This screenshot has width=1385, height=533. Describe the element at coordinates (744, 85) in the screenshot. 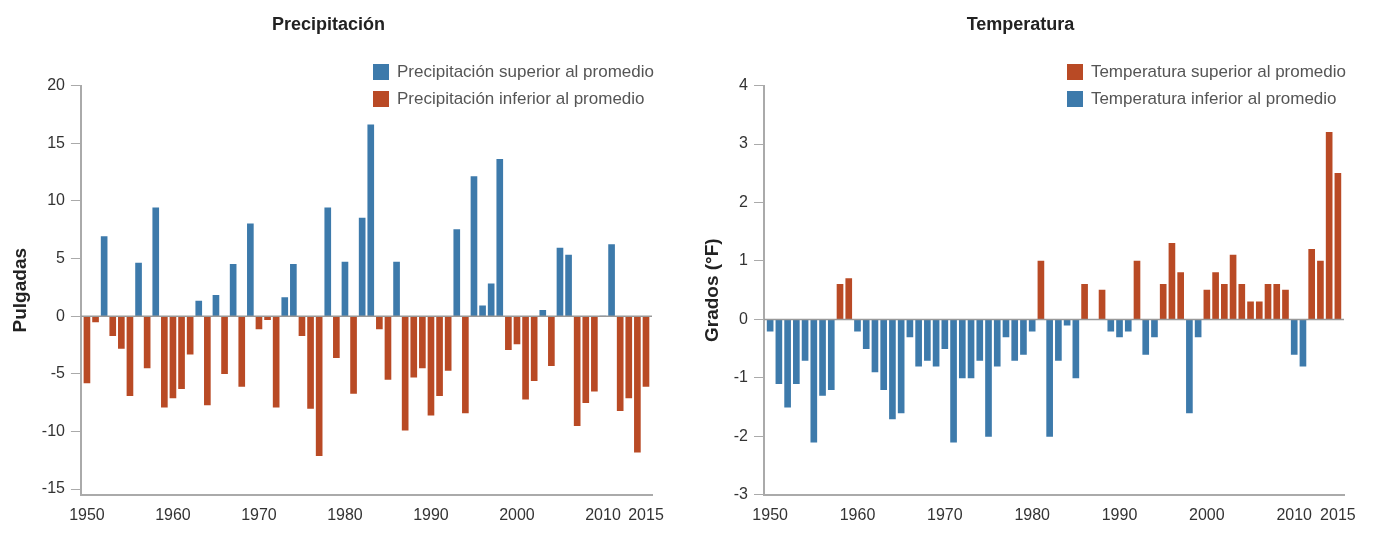

I see `y-tick-label: 4` at that location.